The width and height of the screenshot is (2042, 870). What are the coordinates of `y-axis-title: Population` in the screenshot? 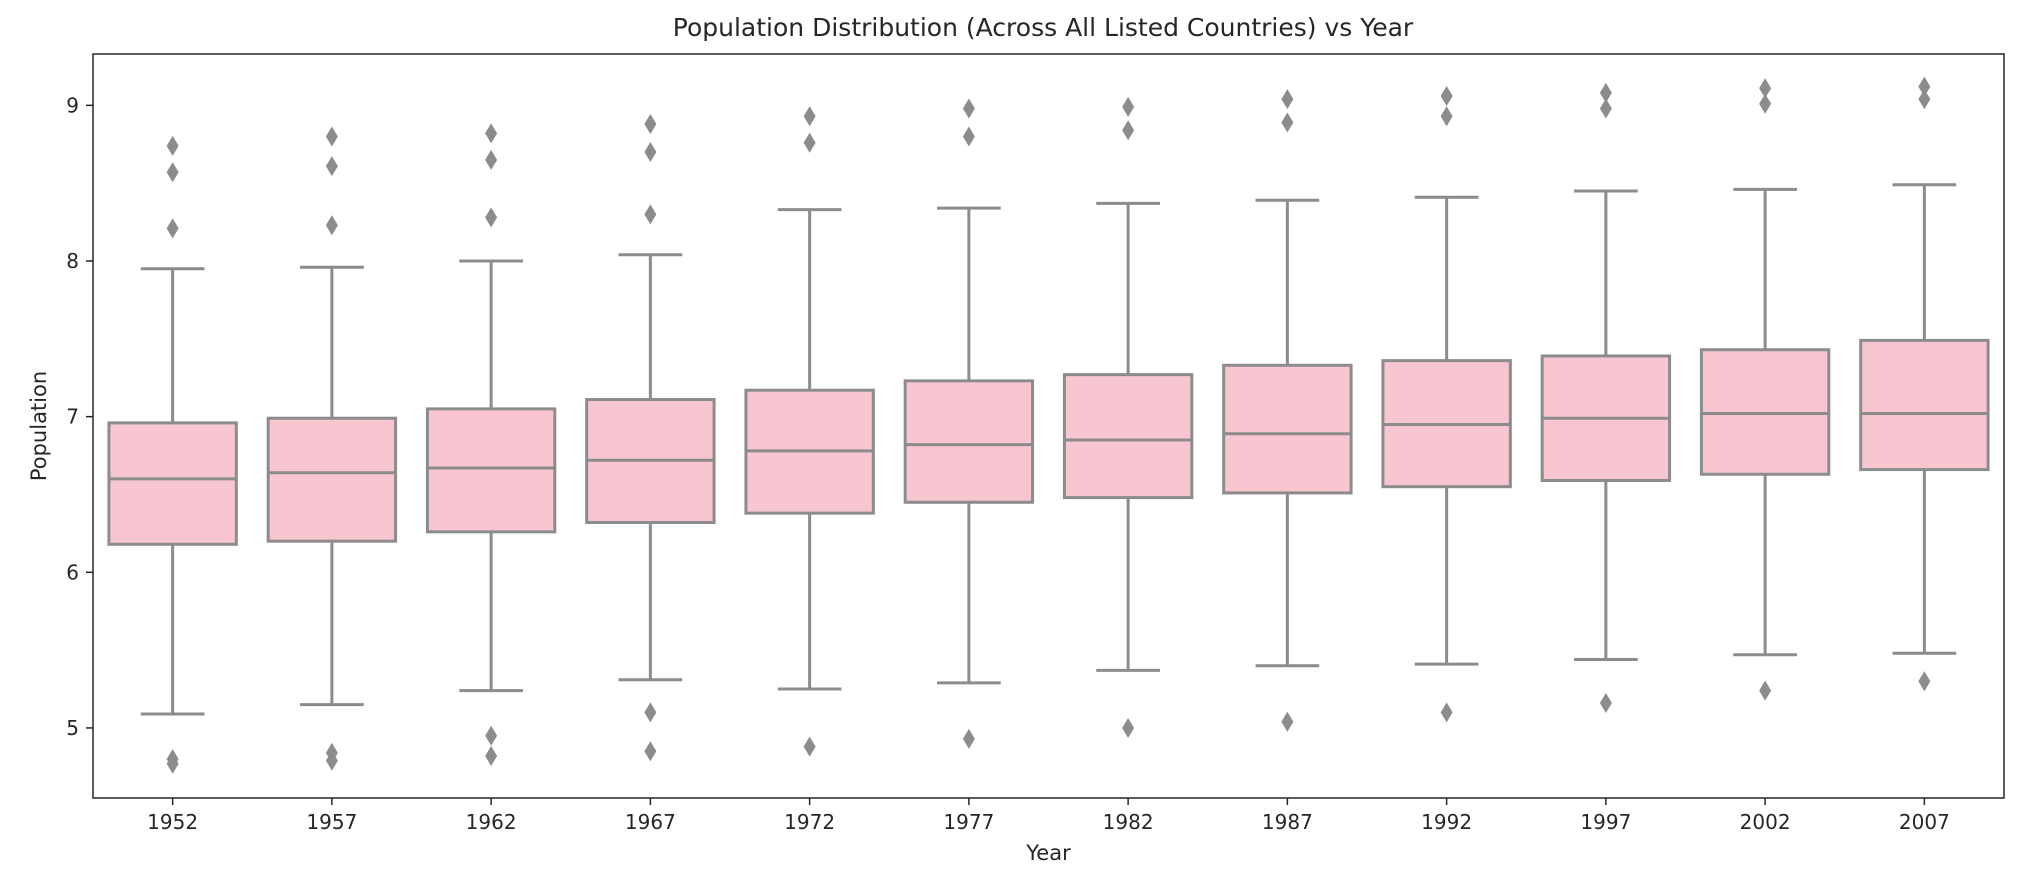 It's located at (39, 426).